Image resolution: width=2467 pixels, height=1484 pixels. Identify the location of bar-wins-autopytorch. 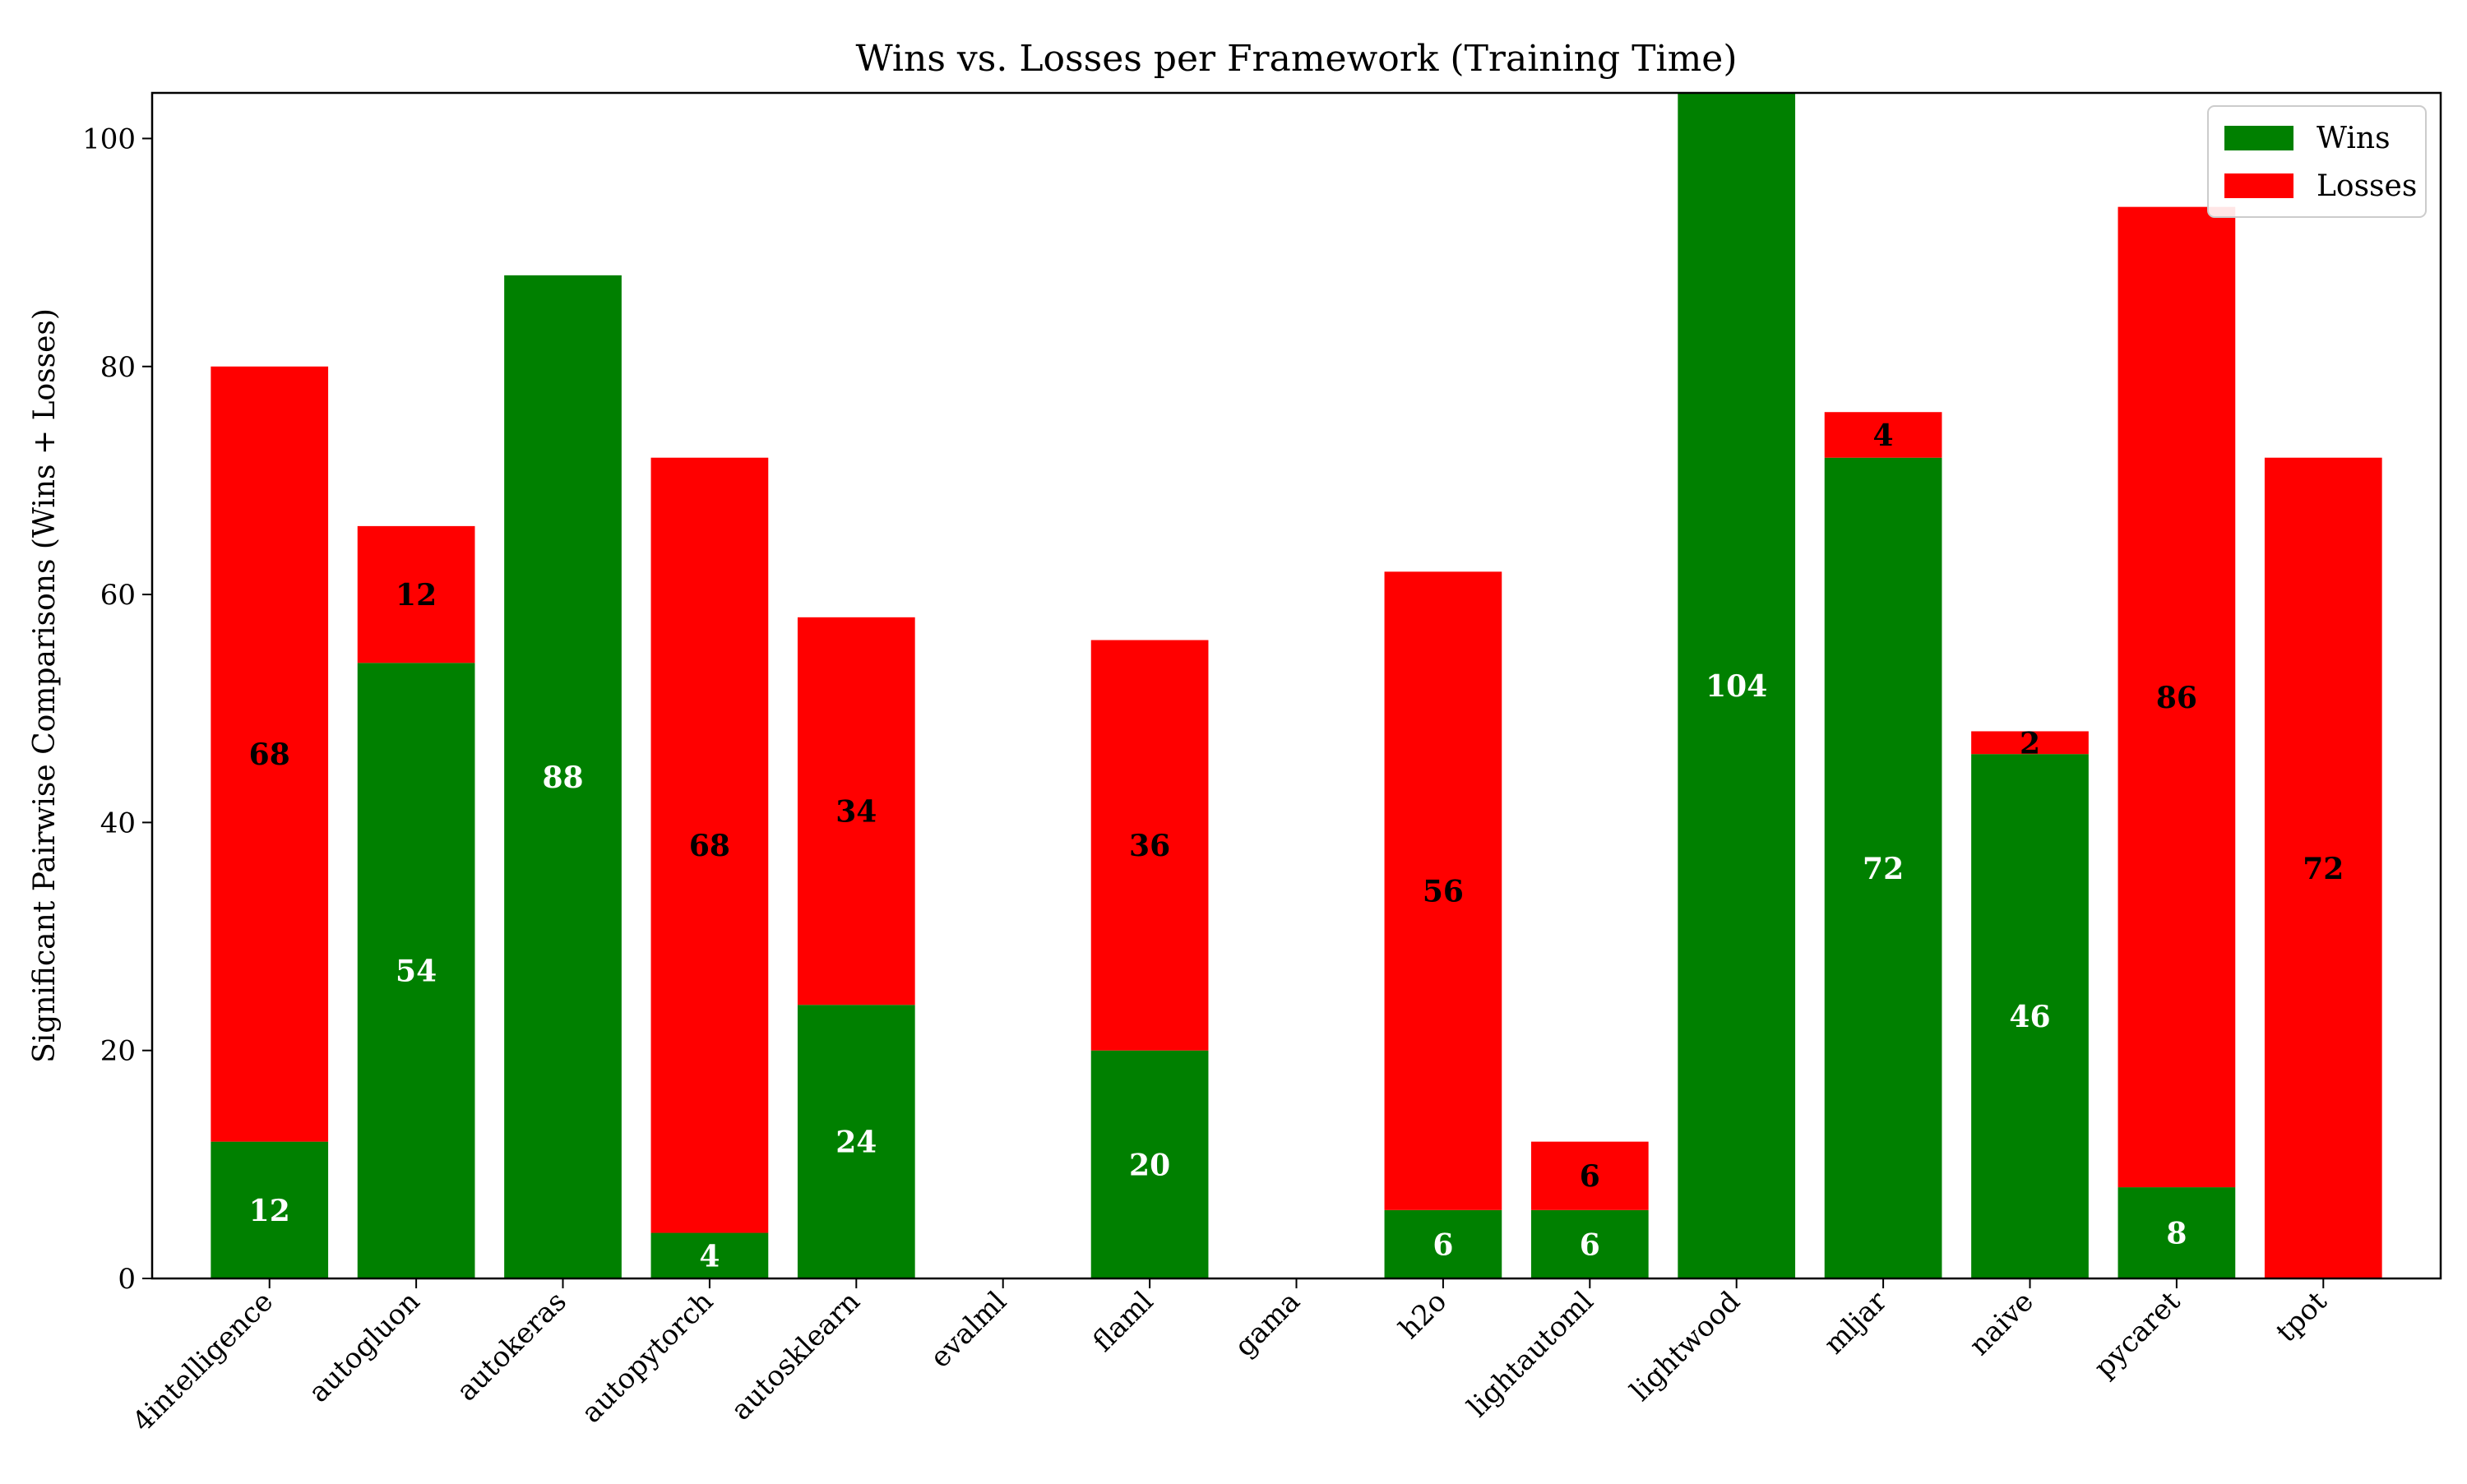
(710, 1255).